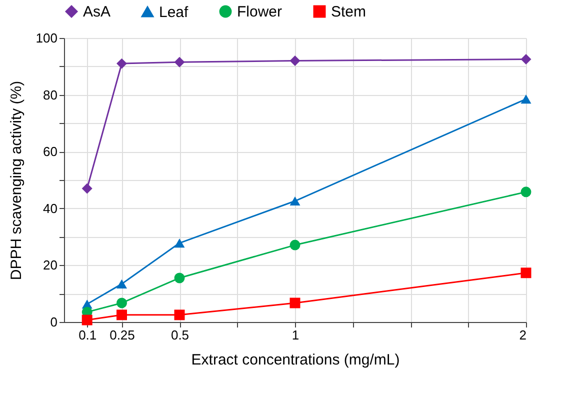 The height and width of the screenshot is (401, 572). I want to click on x-tick-label: 1, so click(296, 335).